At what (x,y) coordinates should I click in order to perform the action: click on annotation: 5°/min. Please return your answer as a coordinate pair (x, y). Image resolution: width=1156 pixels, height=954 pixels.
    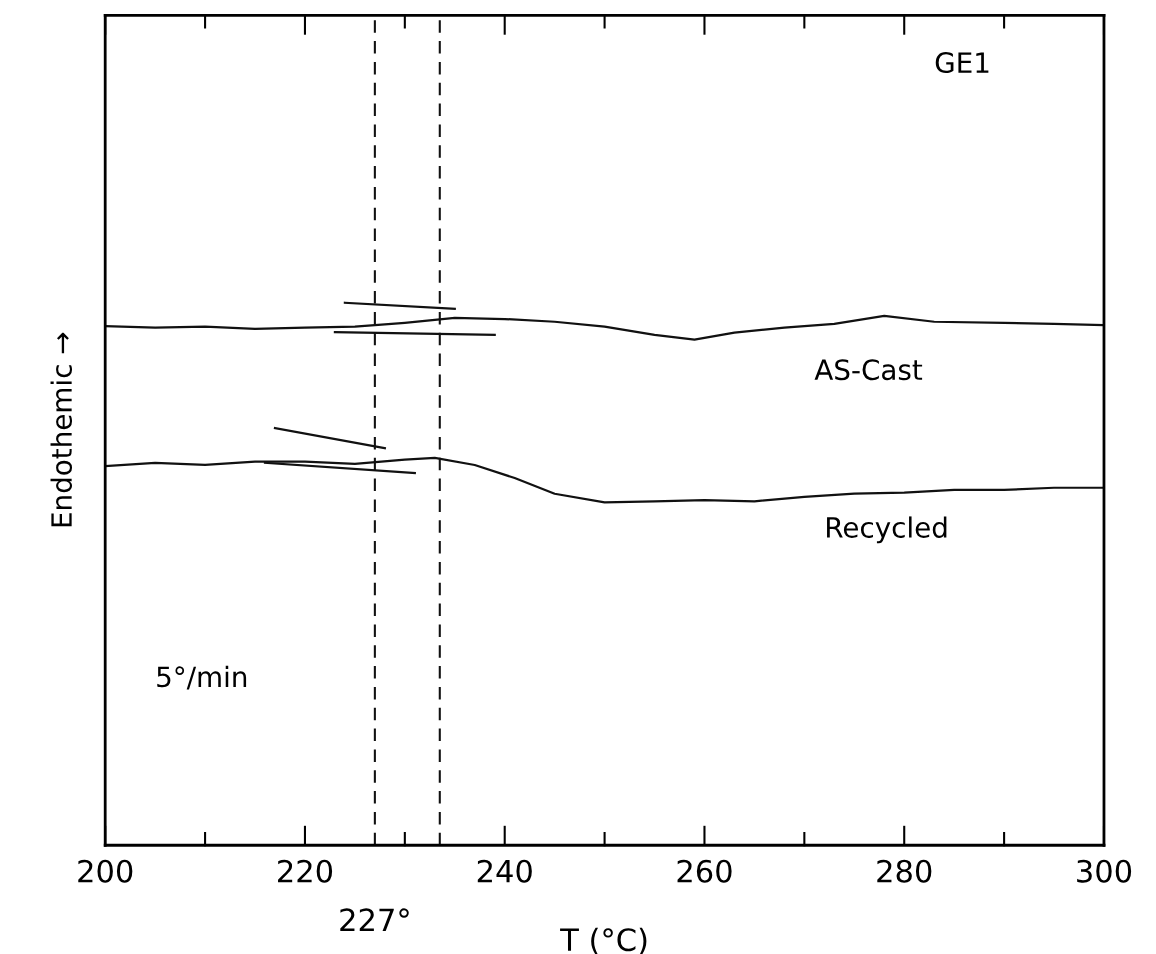
    Looking at the image, I should click on (202, 677).